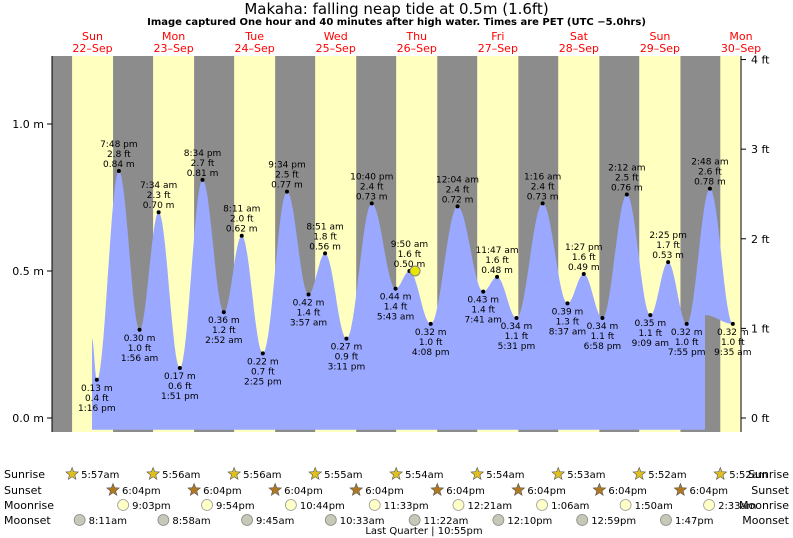 This screenshot has width=793, height=538. What do you see at coordinates (395, 318) in the screenshot?
I see `low-tide-label: 5:43 am` at bounding box center [395, 318].